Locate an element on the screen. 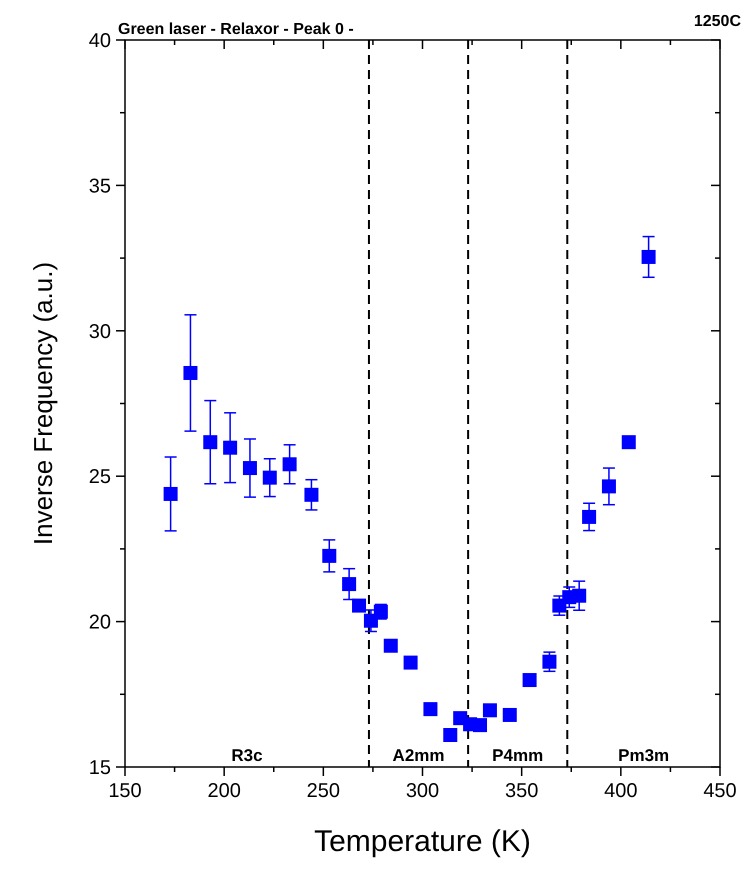 The image size is (753, 872). x-tick-label: 200 is located at coordinates (224, 791).